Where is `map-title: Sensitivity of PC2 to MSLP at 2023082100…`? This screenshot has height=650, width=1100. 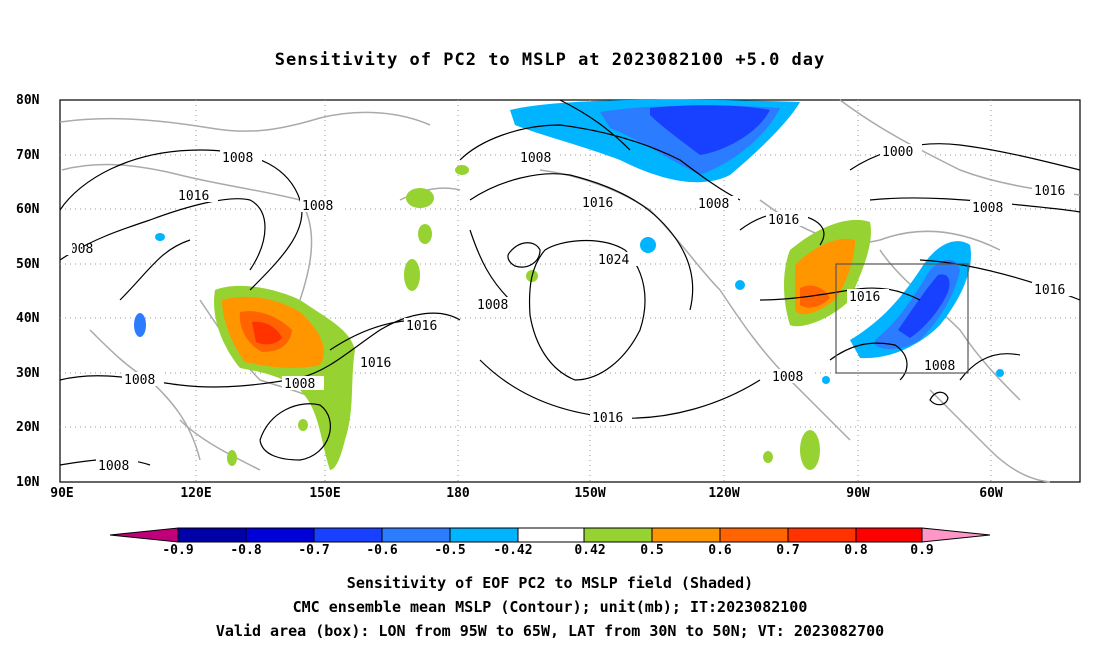 map-title: Sensitivity of PC2 to MSLP at 2023082100… is located at coordinates (550, 60).